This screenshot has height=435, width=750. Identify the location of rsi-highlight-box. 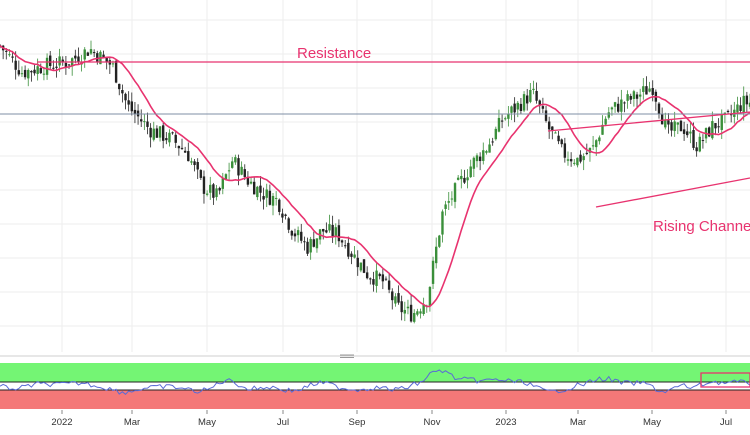
(725, 380).